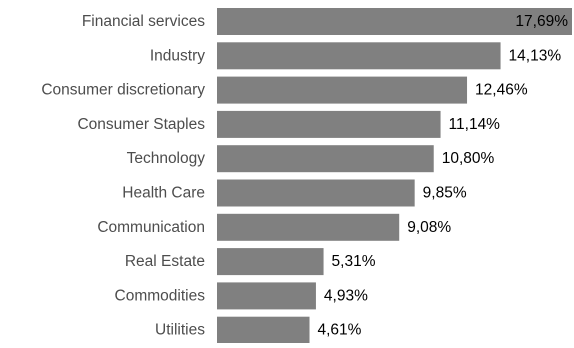  What do you see at coordinates (143, 21) in the screenshot?
I see `category-label-0: Financial services` at bounding box center [143, 21].